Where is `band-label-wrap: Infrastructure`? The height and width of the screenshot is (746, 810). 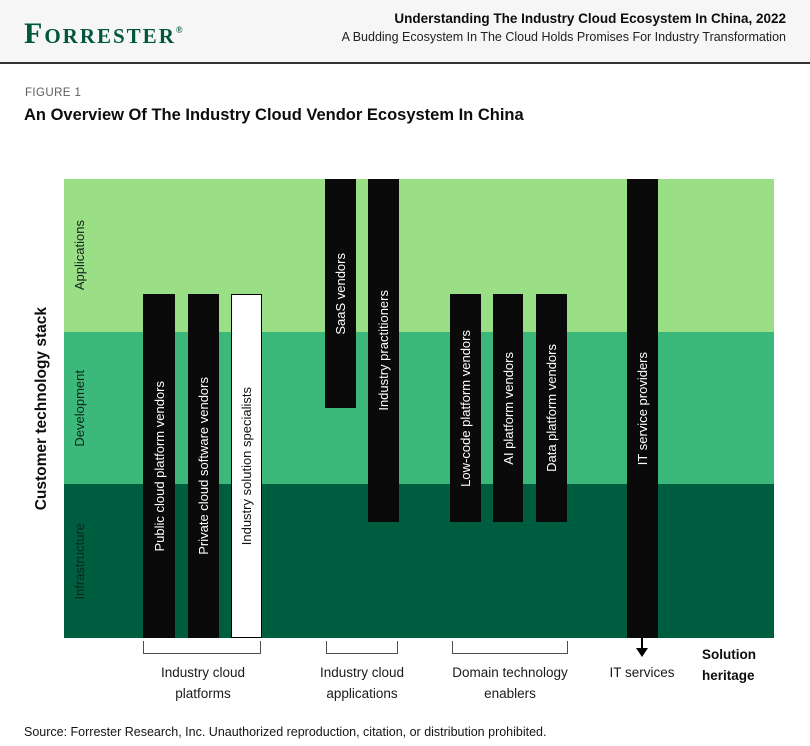 band-label-wrap: Infrastructure is located at coordinates (79, 561).